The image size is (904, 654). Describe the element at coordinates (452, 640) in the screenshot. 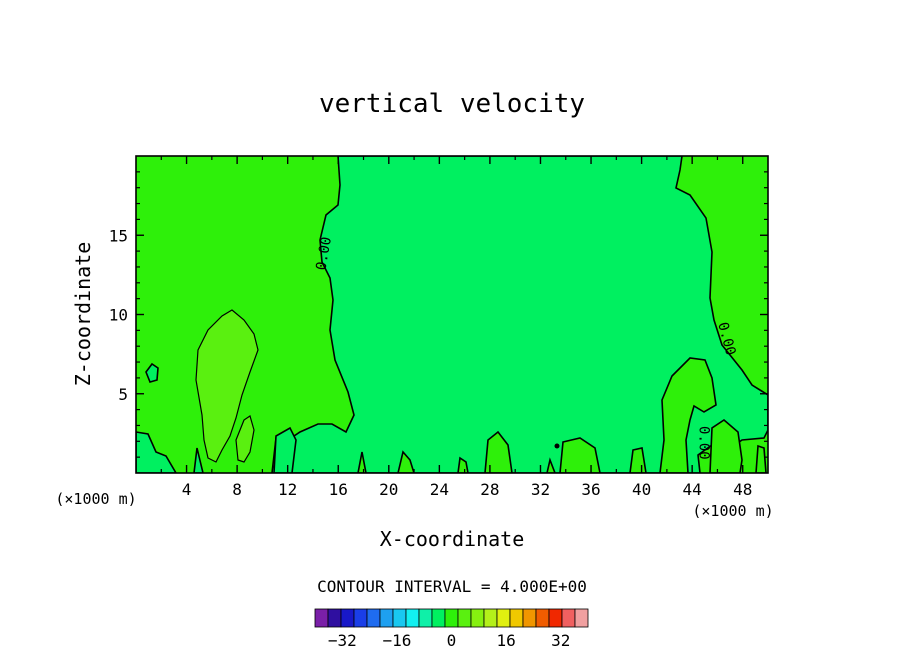

I see `colorbar-tick-label: 0` at that location.